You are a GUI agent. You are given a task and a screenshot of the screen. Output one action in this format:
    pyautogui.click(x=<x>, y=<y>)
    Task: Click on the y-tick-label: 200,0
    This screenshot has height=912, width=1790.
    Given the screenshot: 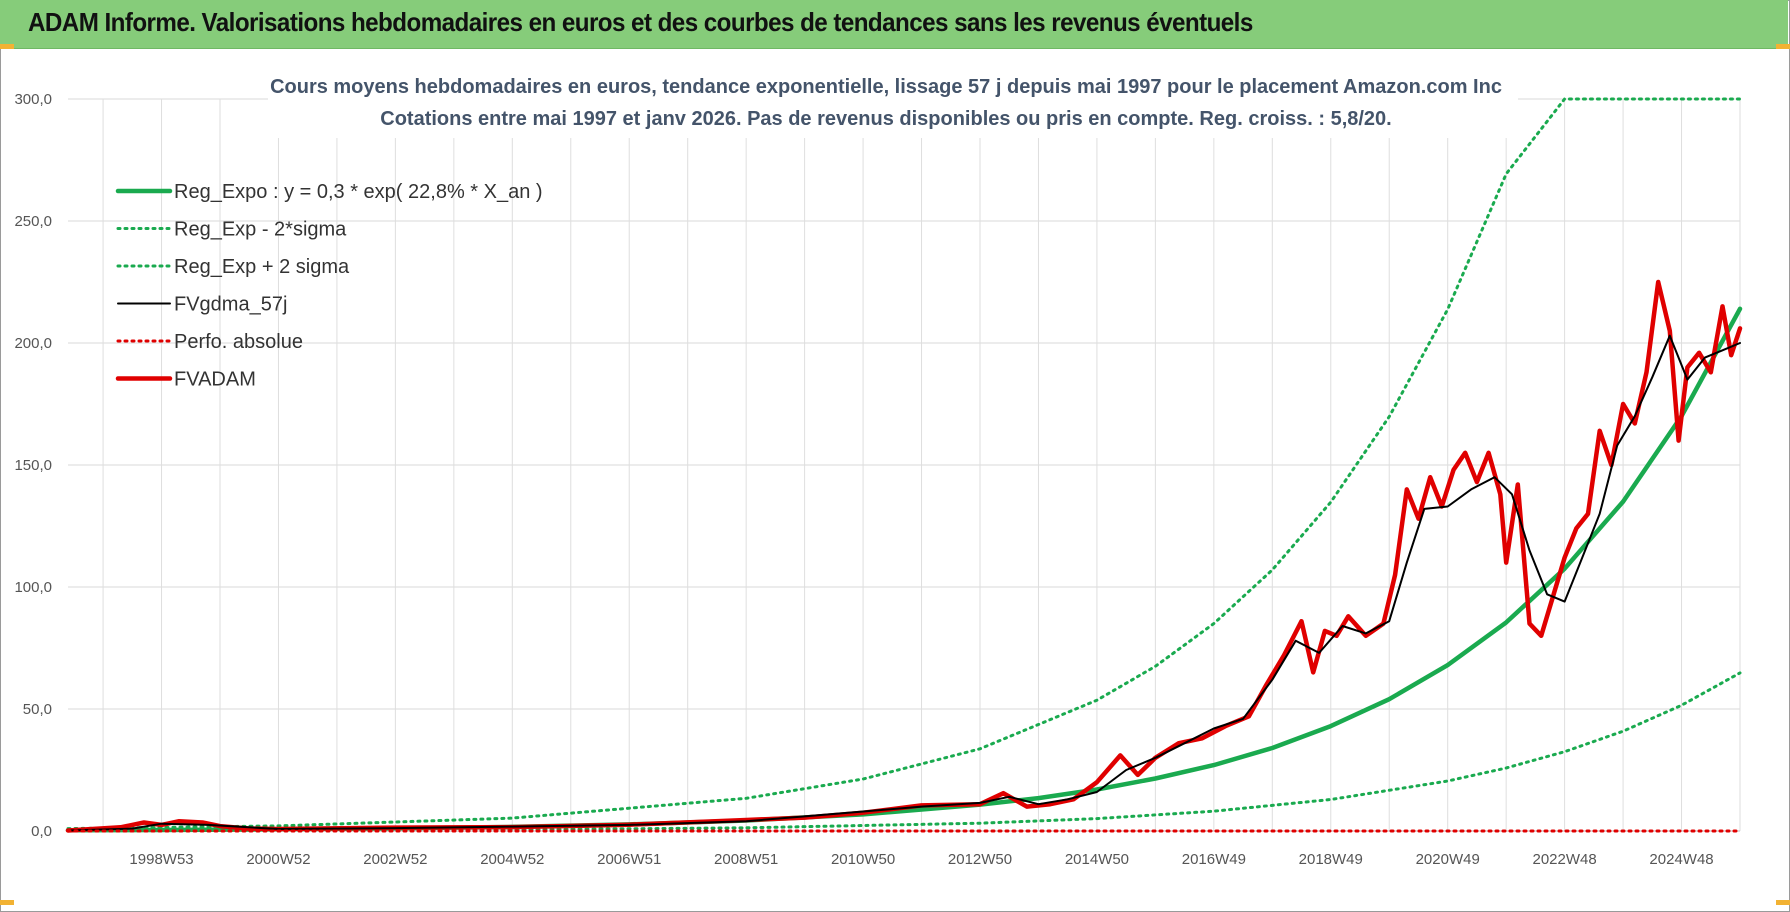 What is the action you would take?
    pyautogui.click(x=33, y=343)
    